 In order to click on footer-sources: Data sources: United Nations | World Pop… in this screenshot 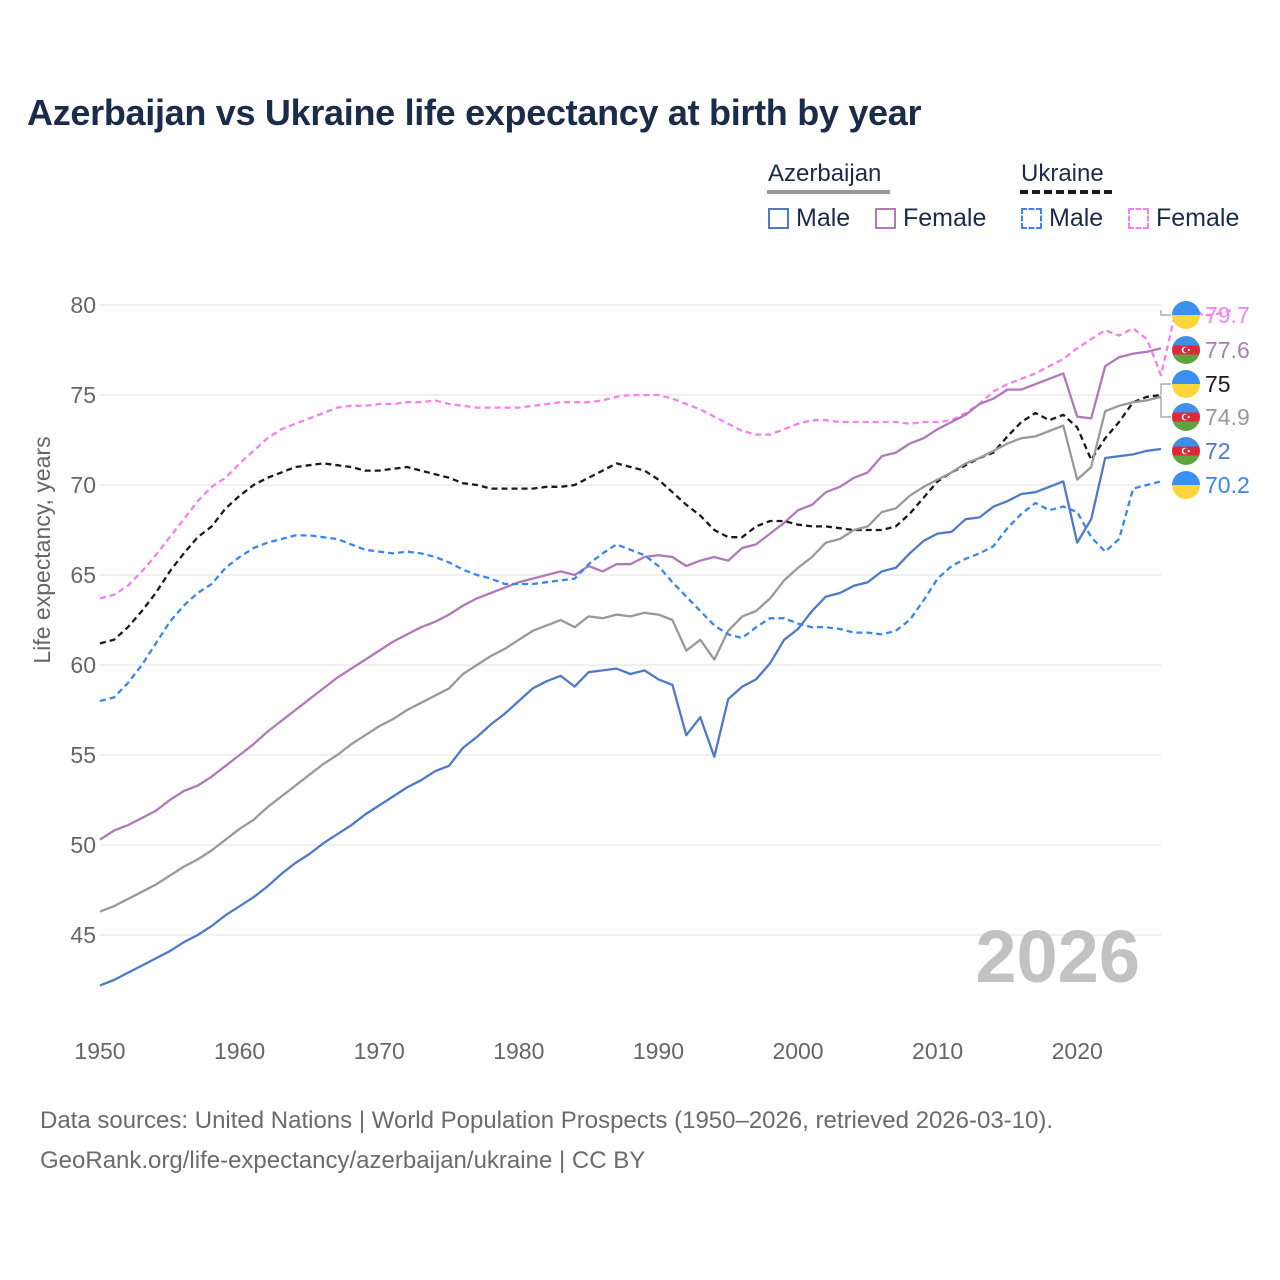, I will do `click(547, 1120)`.